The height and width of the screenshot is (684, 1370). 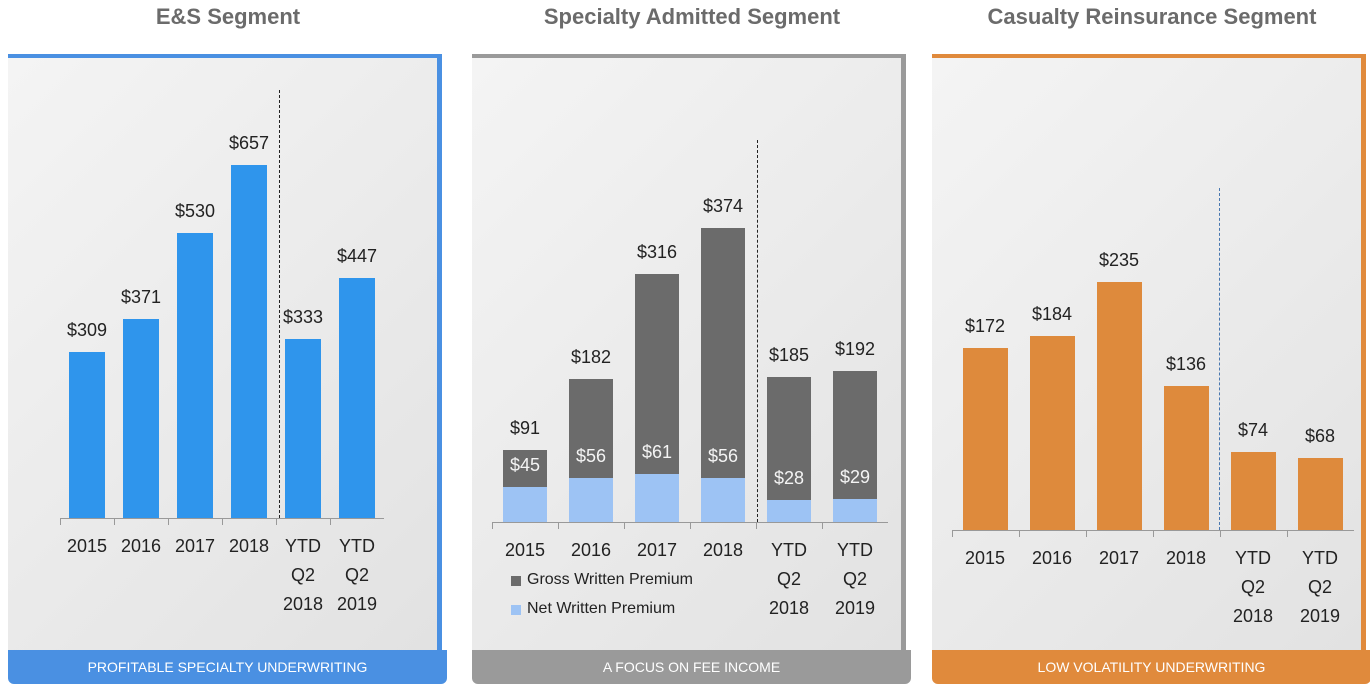 I want to click on value-label: $182, so click(x=591, y=356).